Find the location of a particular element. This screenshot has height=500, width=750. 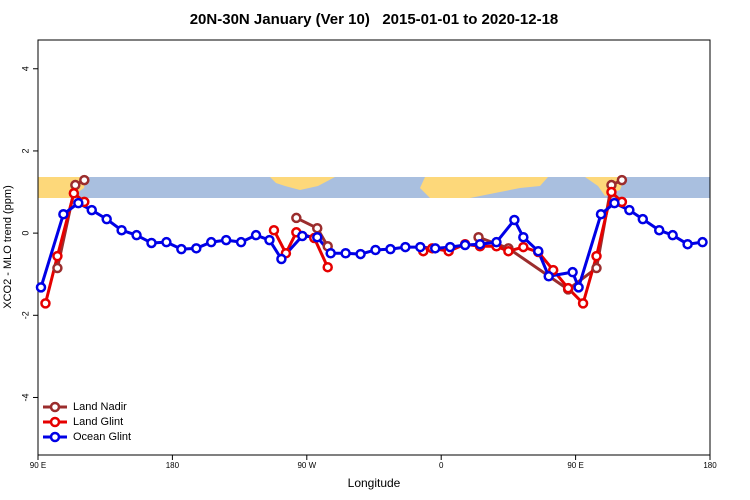

legend-label: Land Glint is located at coordinates (98, 422).